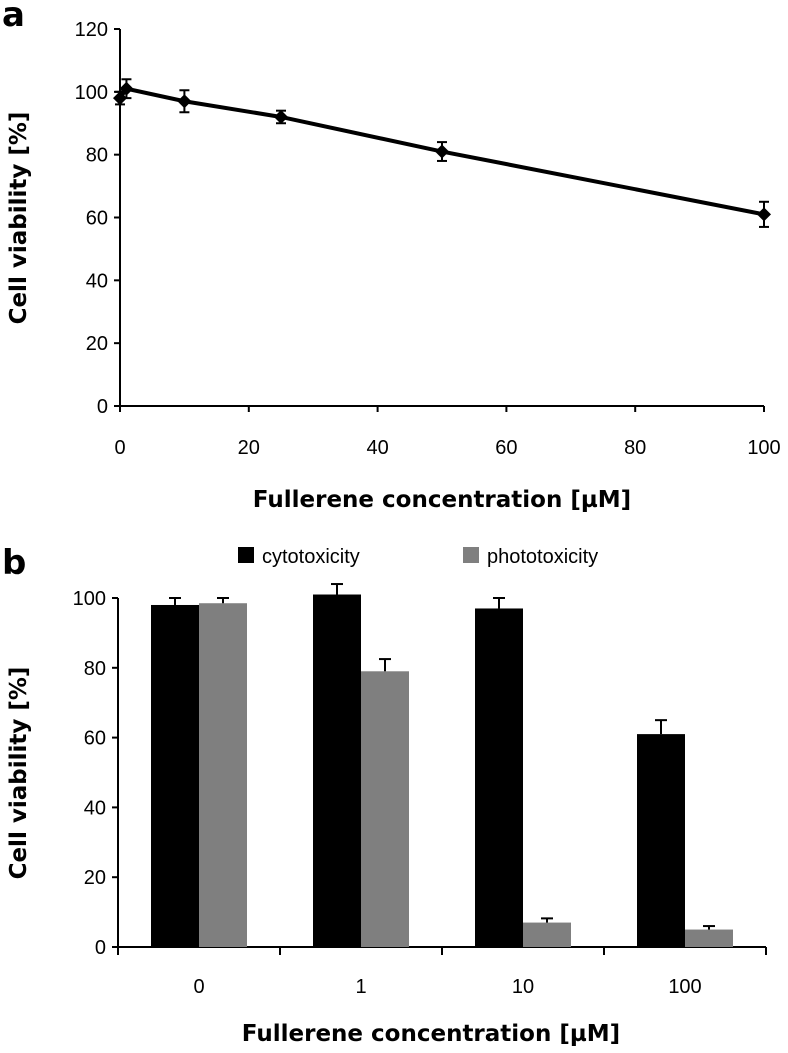 The image size is (788, 1053). Describe the element at coordinates (763, 448) in the screenshot. I see `panel-a-x-tick-label: 100` at that location.